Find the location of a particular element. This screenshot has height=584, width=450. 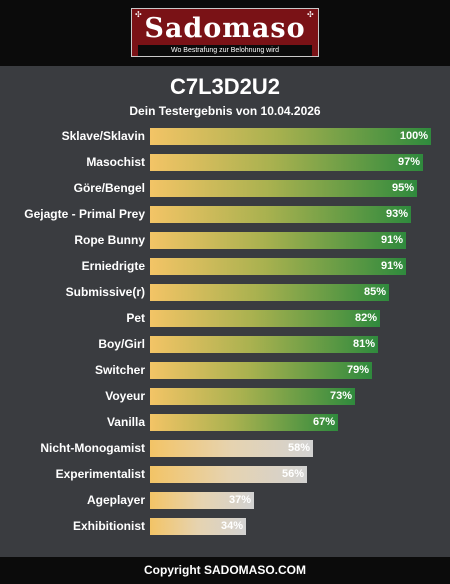

category-label: Ageplayer is located at coordinates (115, 500).